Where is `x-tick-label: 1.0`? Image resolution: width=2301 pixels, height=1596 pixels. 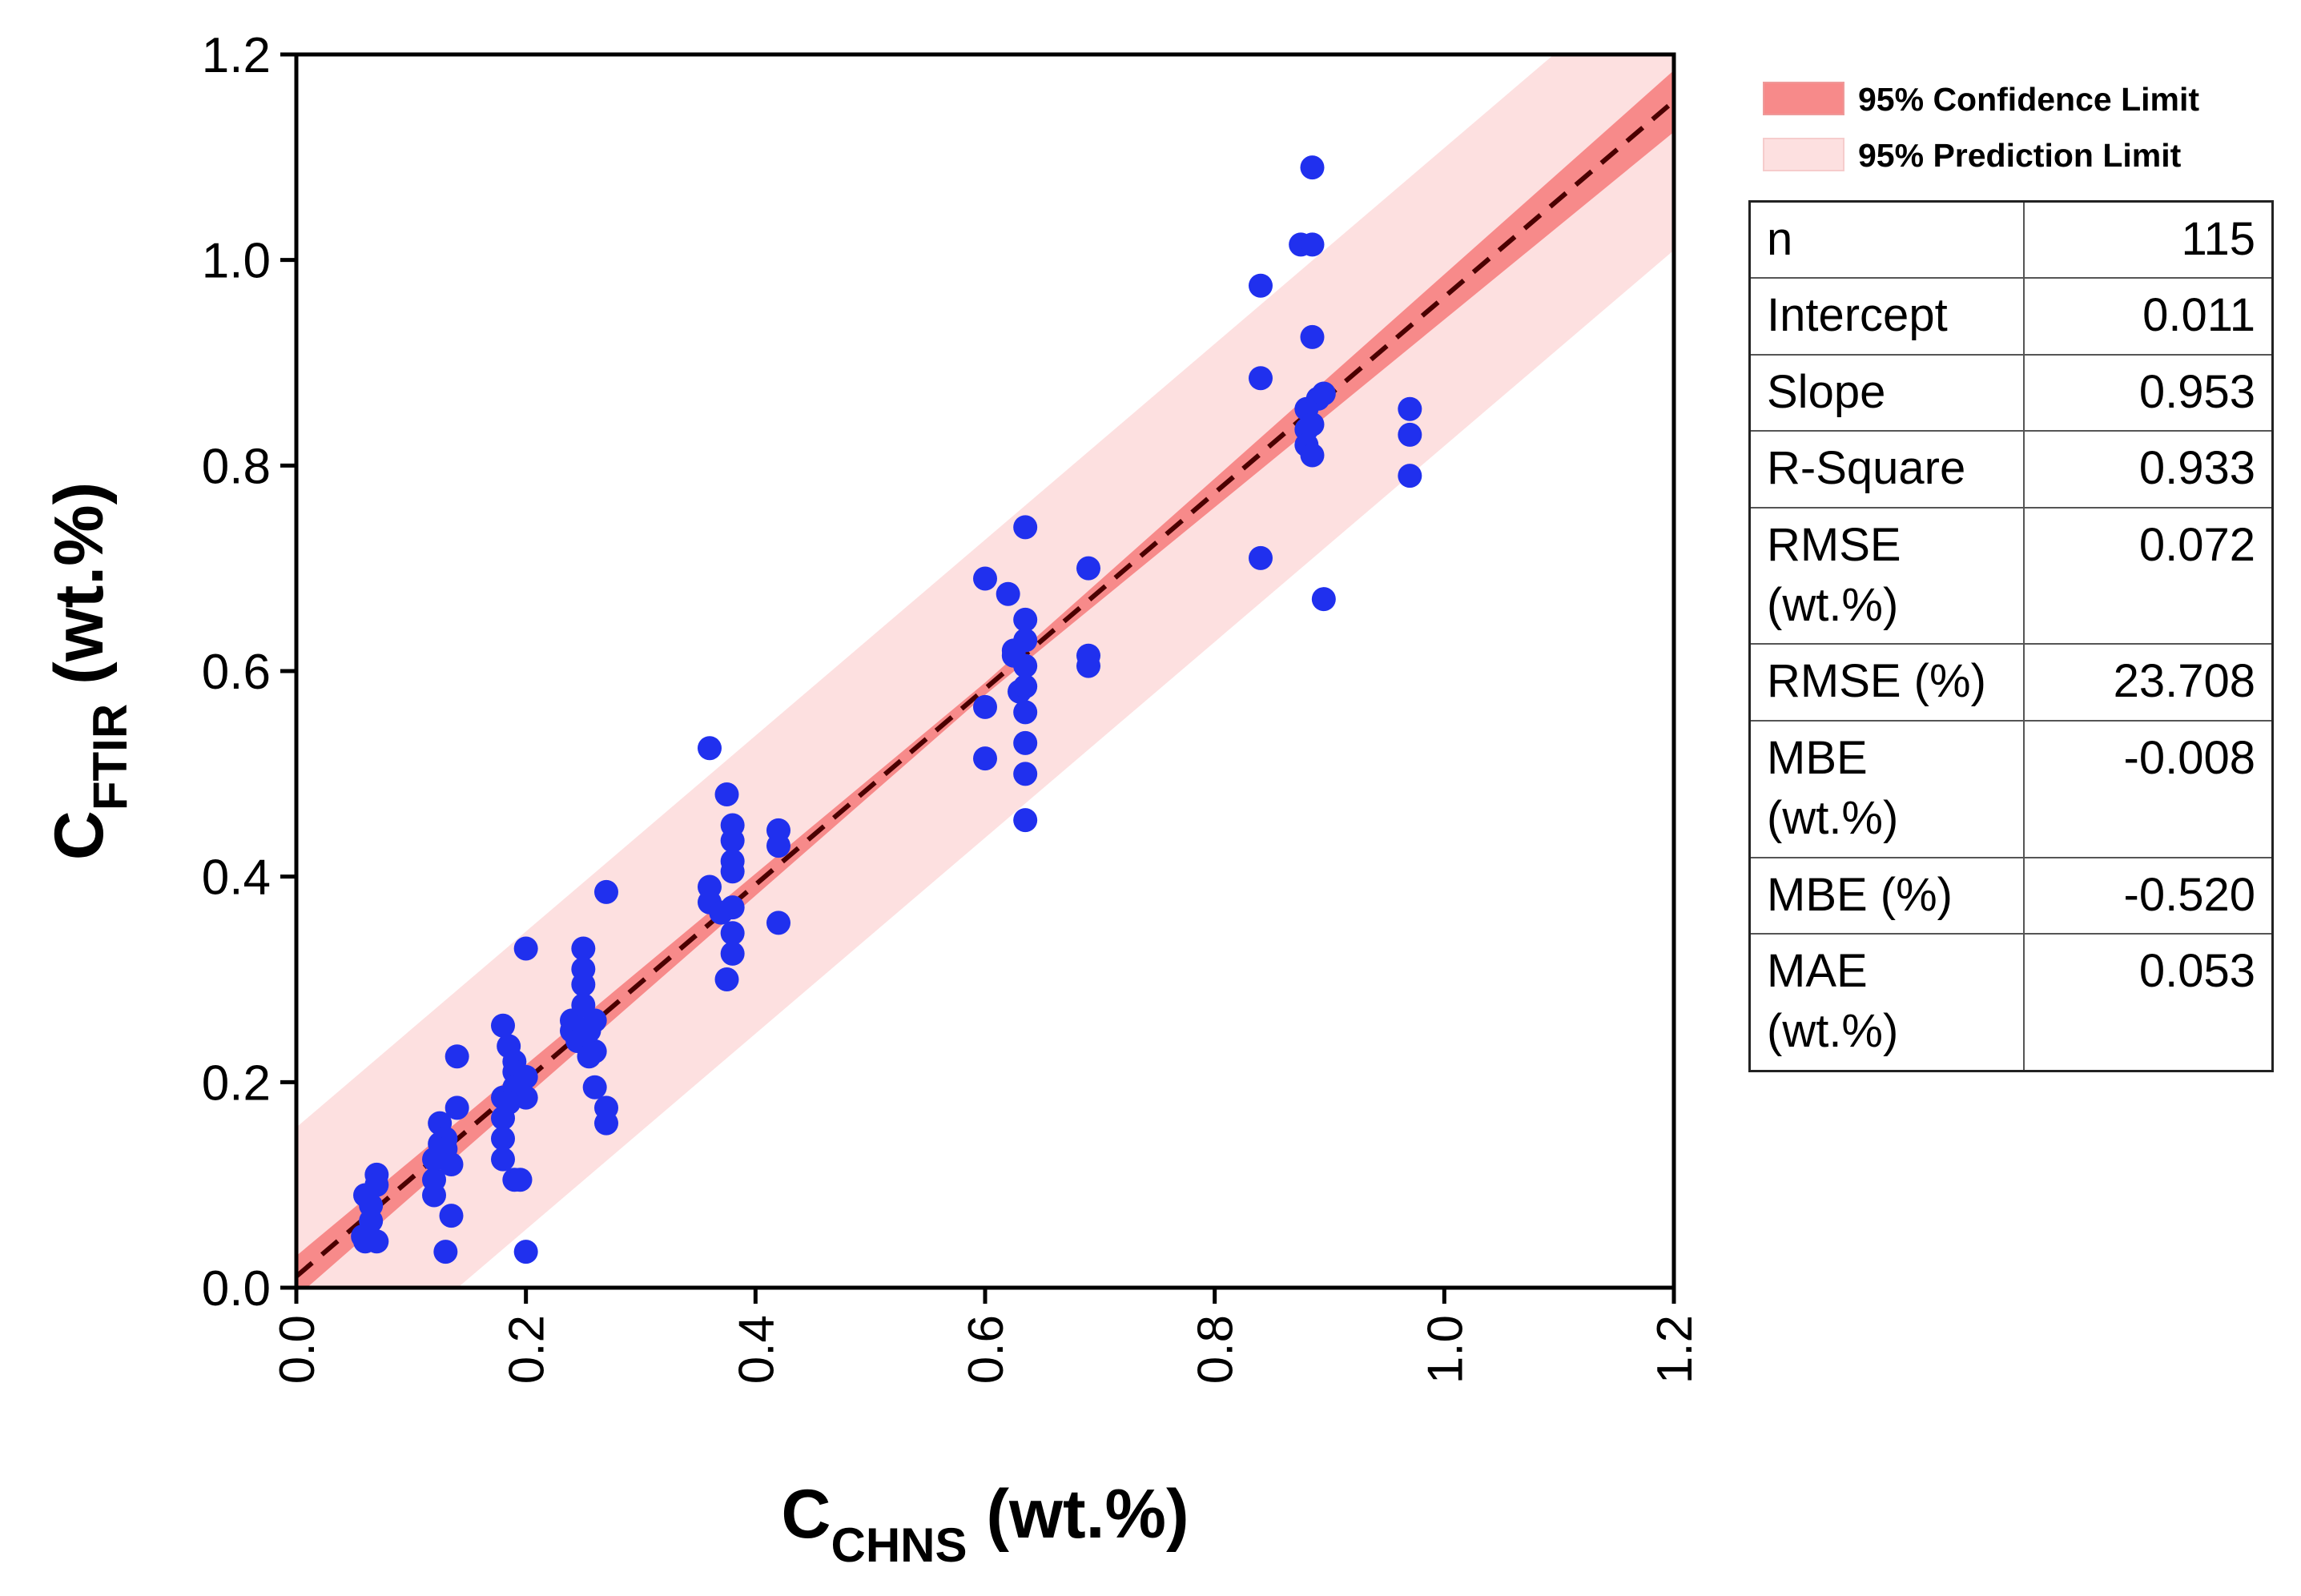 x-tick-label: 1.0 is located at coordinates (1445, 1349).